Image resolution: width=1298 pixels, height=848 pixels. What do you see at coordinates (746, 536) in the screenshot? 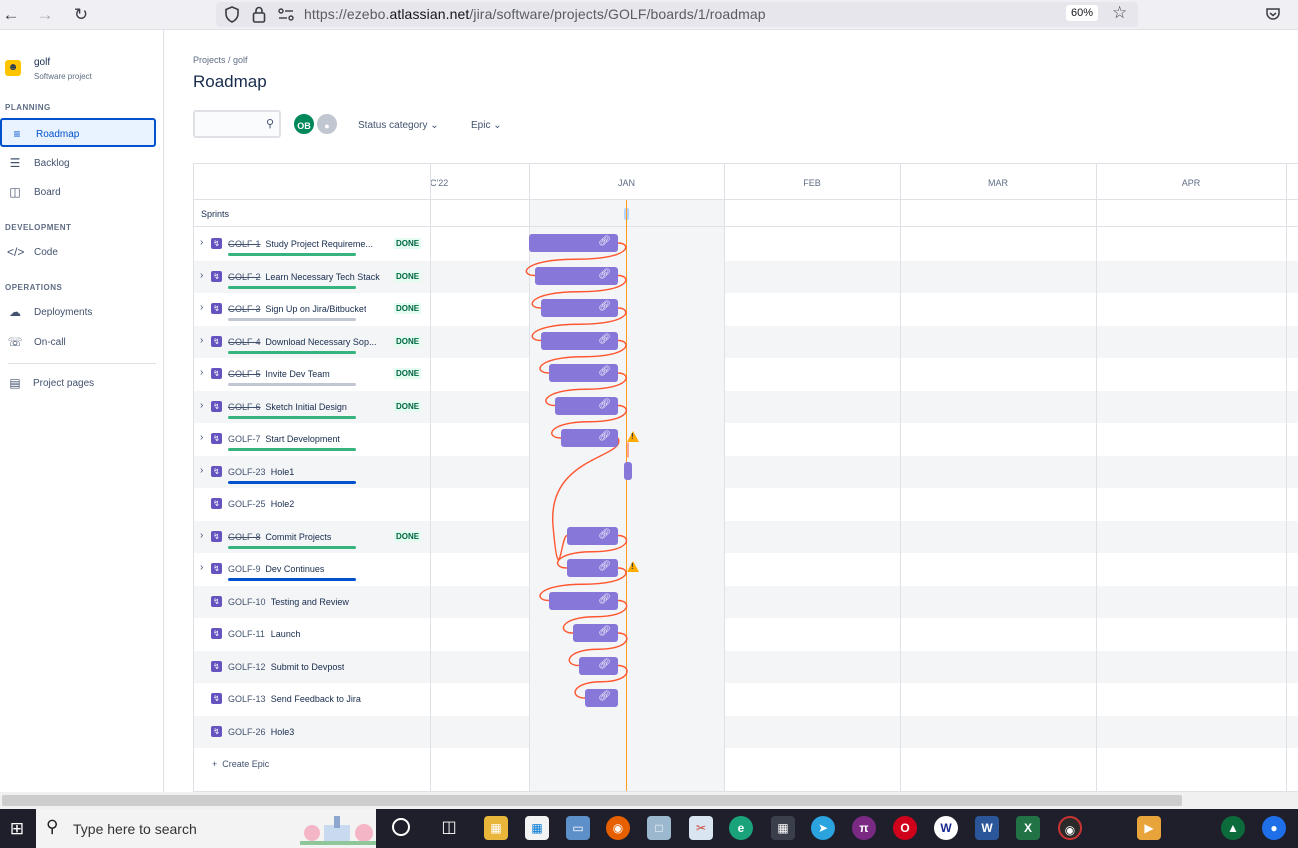
I see `epic-row: › ↯ GOLF-8 Commit Projects DONE` at bounding box center [746, 536].